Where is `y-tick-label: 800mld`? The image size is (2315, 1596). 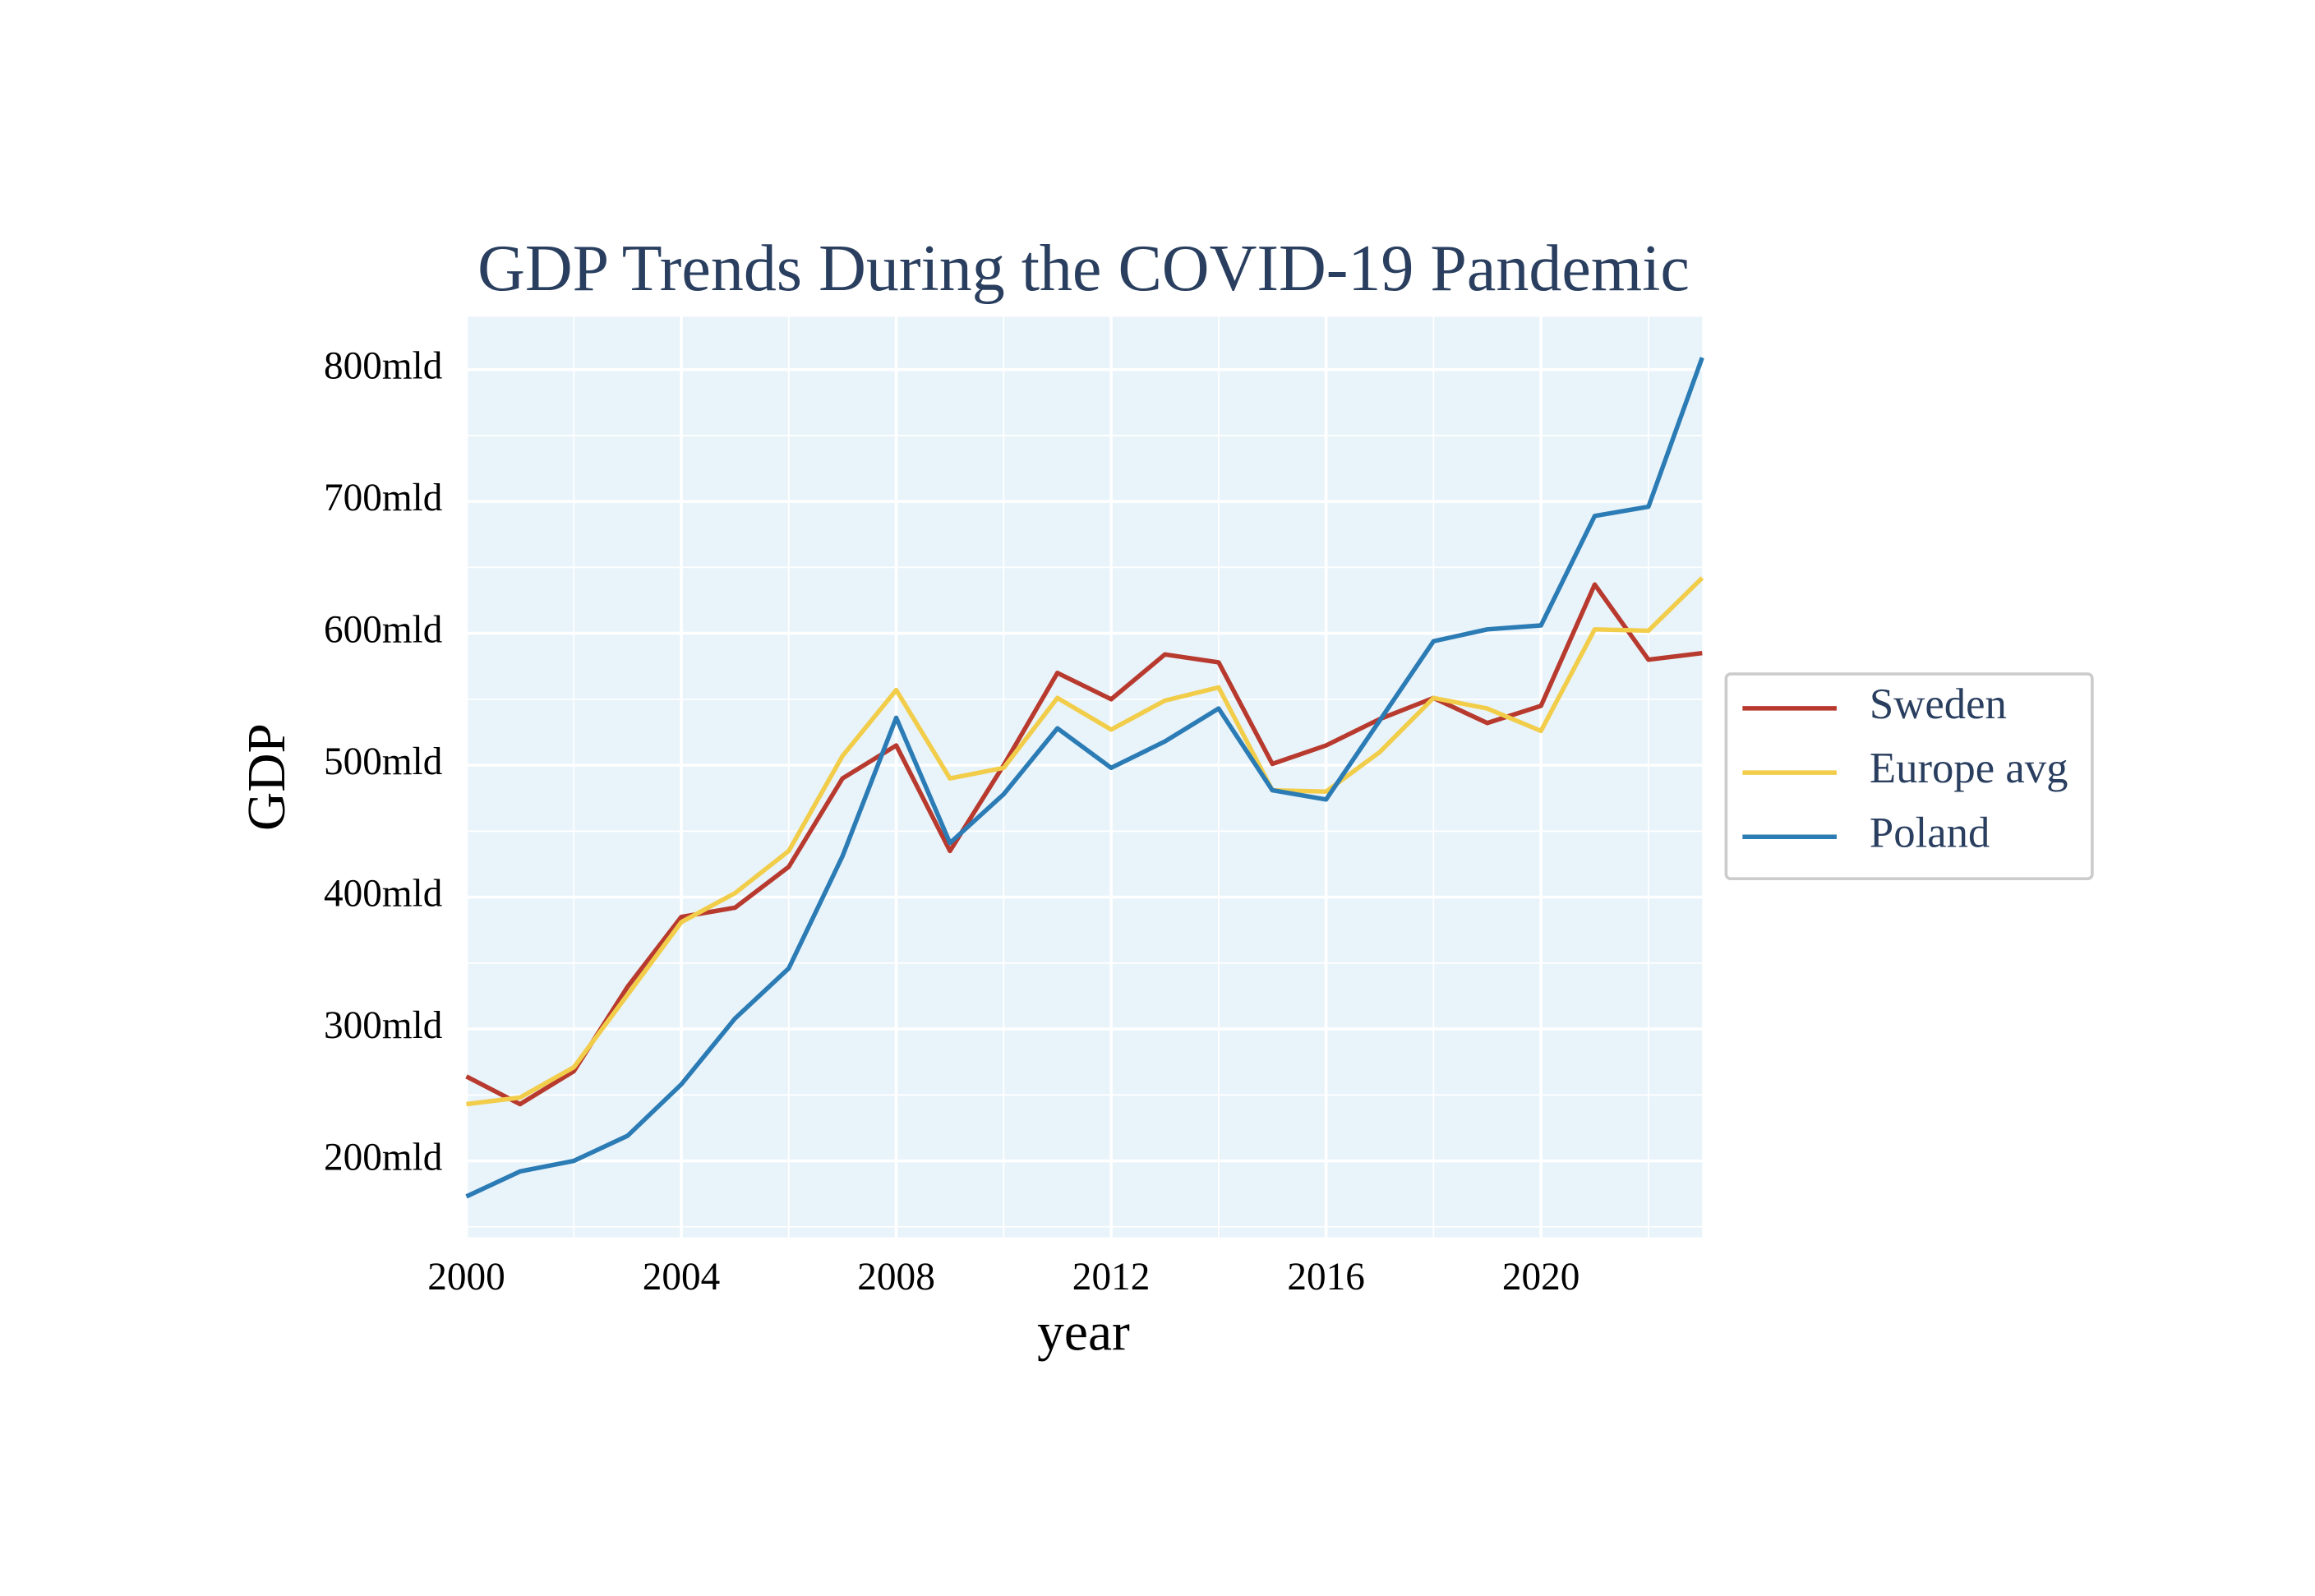 y-tick-label: 800mld is located at coordinates (383, 367).